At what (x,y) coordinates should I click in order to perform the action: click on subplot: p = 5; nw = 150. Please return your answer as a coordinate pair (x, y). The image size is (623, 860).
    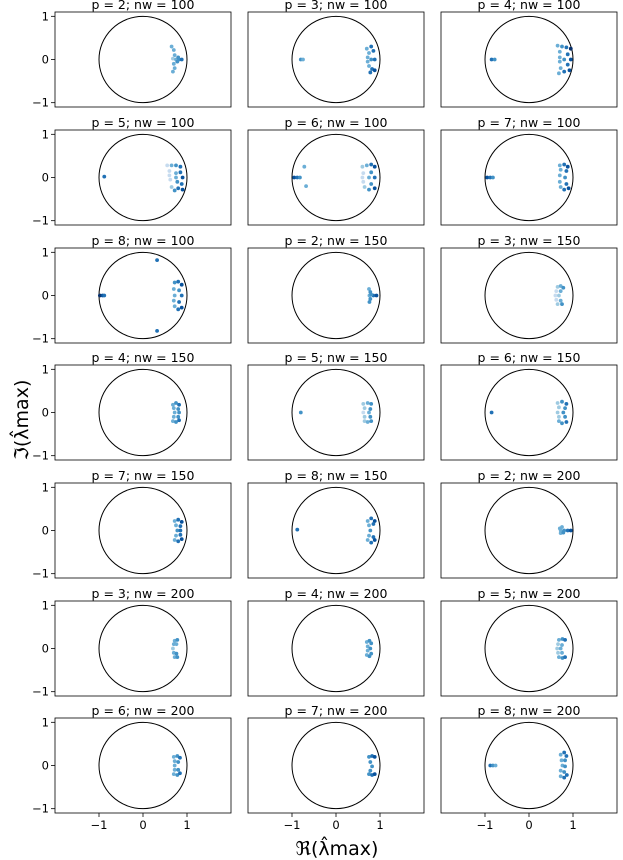
    Looking at the image, I should click on (336, 405).